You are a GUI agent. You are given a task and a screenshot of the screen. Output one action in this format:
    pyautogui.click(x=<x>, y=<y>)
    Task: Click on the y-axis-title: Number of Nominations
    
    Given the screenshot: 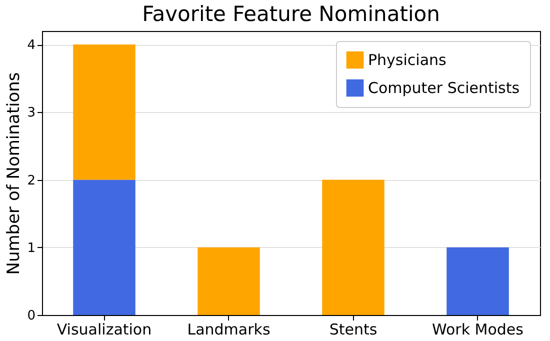 What is the action you would take?
    pyautogui.click(x=14, y=173)
    